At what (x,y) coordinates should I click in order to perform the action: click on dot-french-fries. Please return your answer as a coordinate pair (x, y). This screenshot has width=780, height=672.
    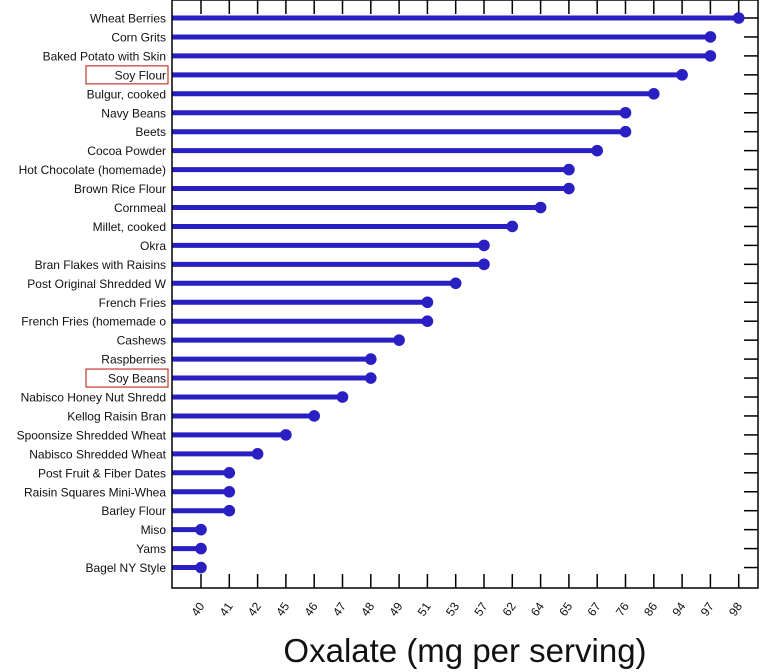
    Looking at the image, I should click on (427, 302).